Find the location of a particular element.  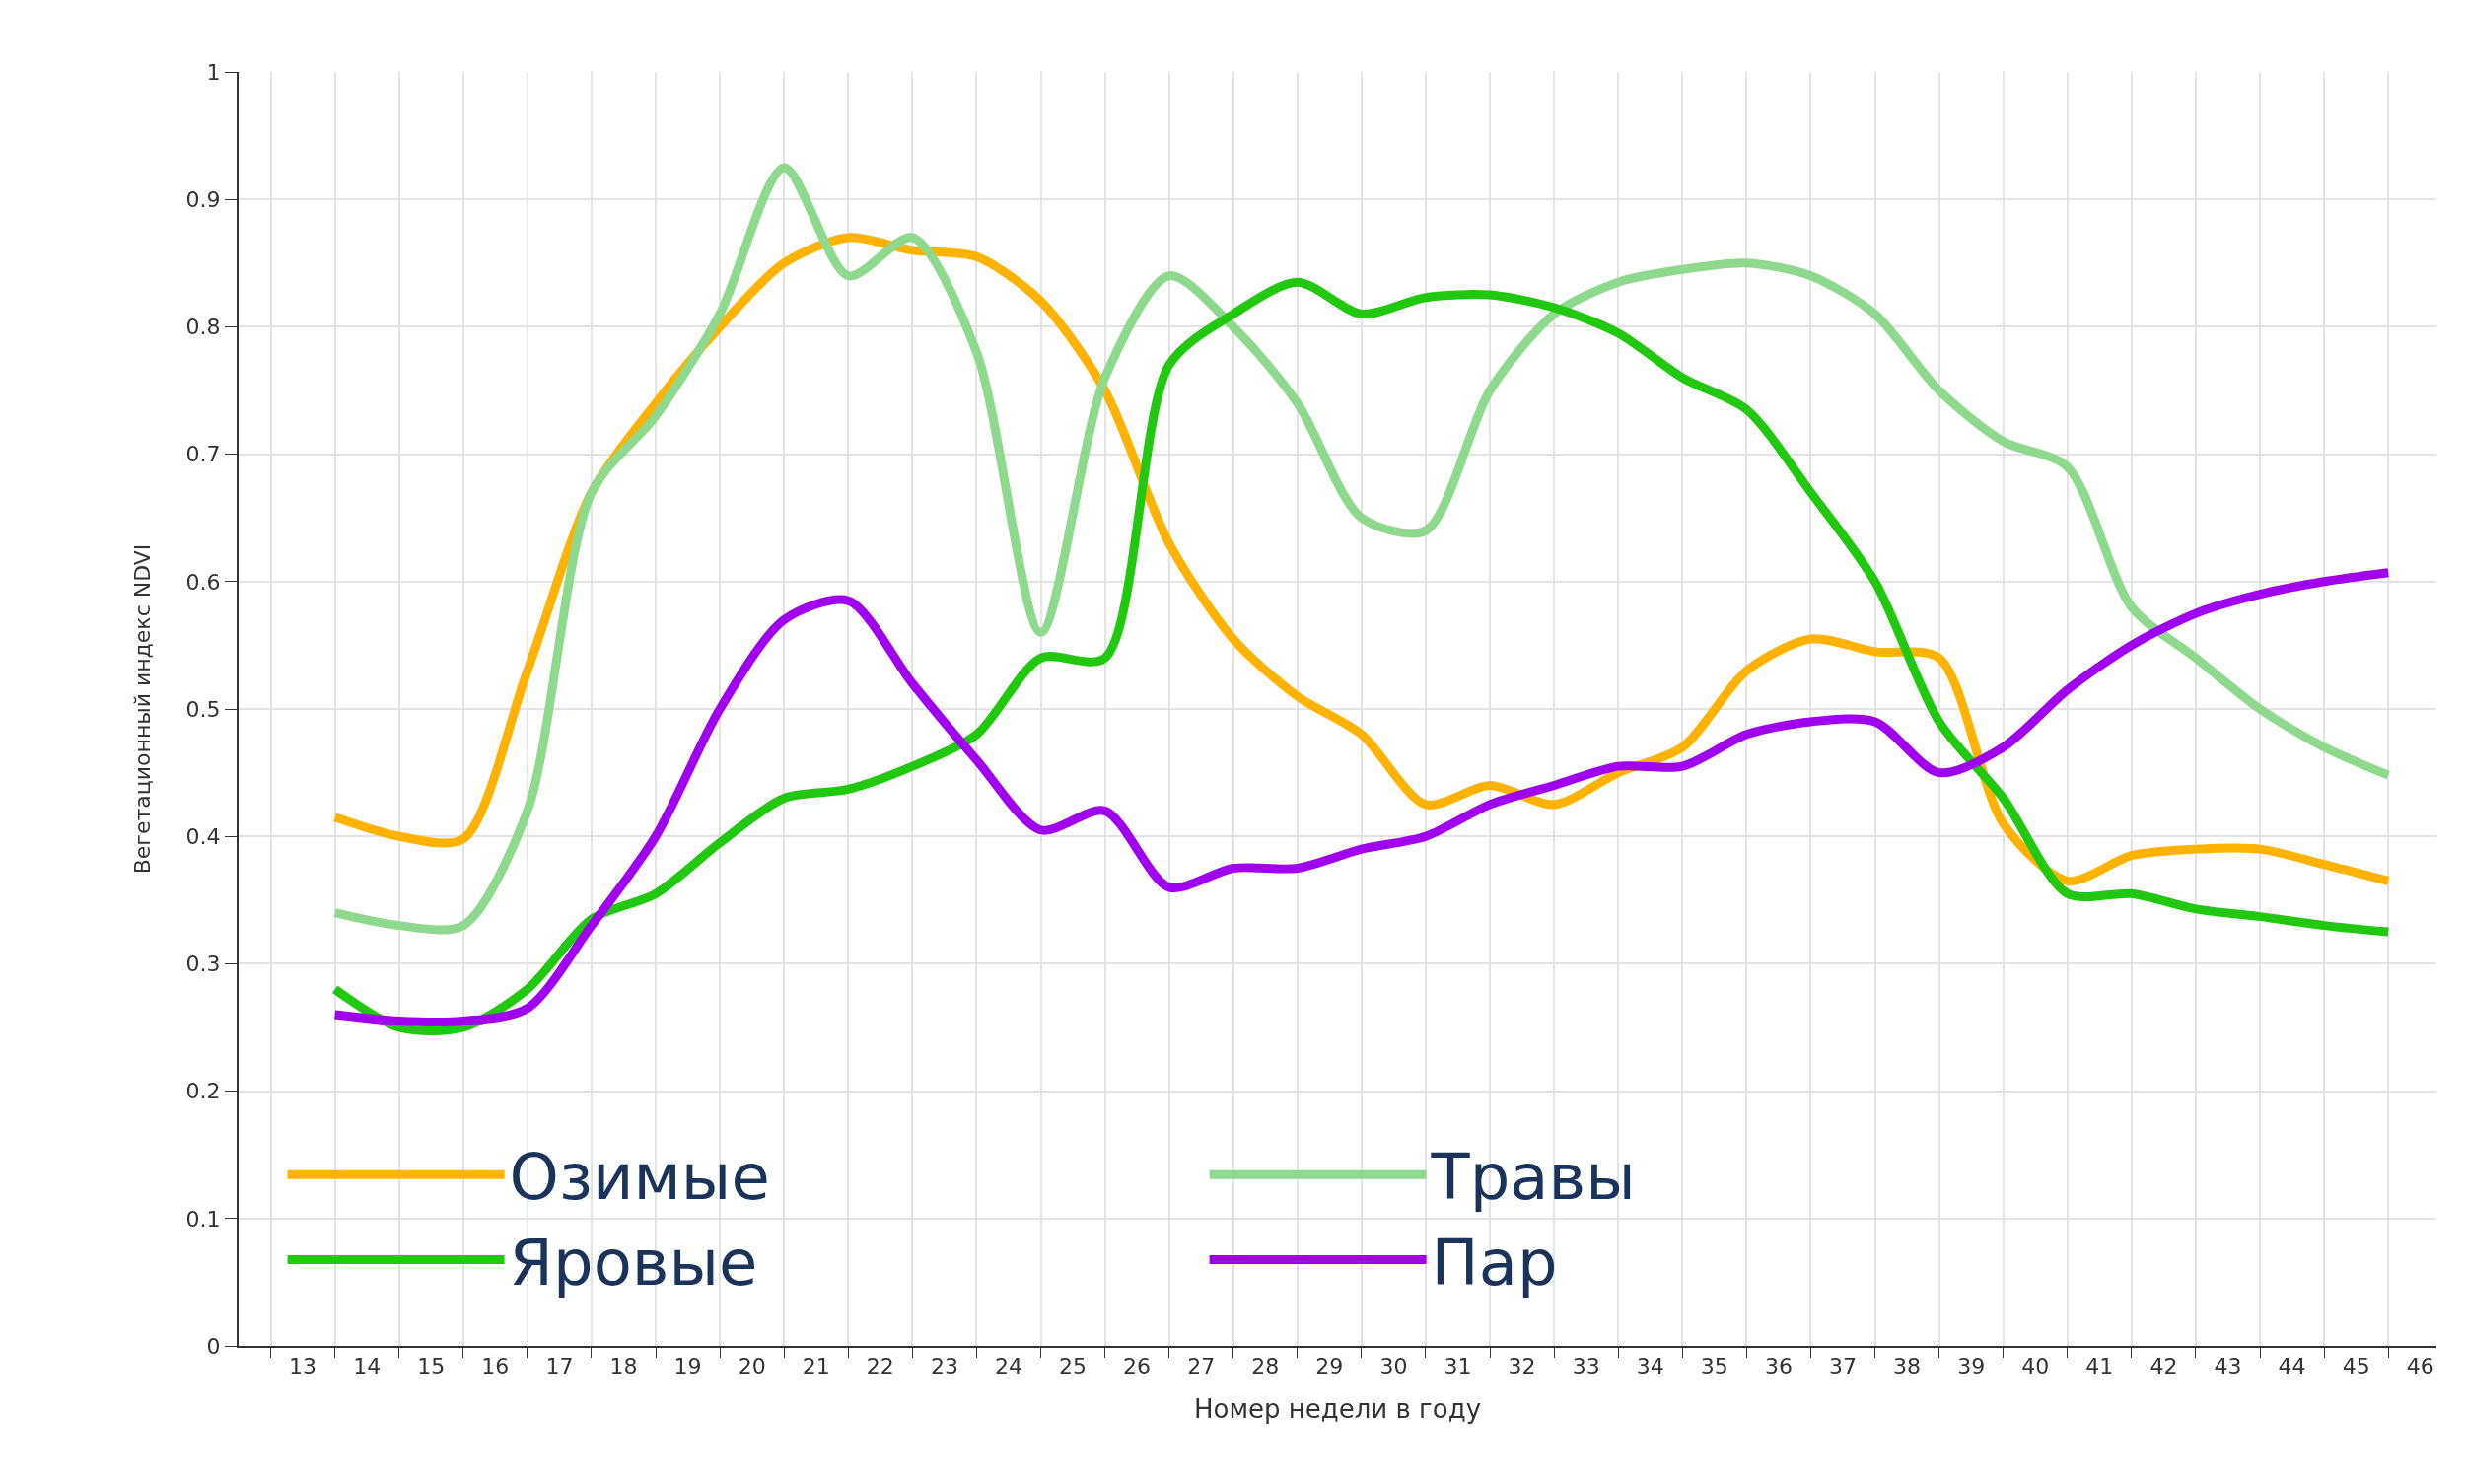

x-tick-label: 14 is located at coordinates (367, 1366).